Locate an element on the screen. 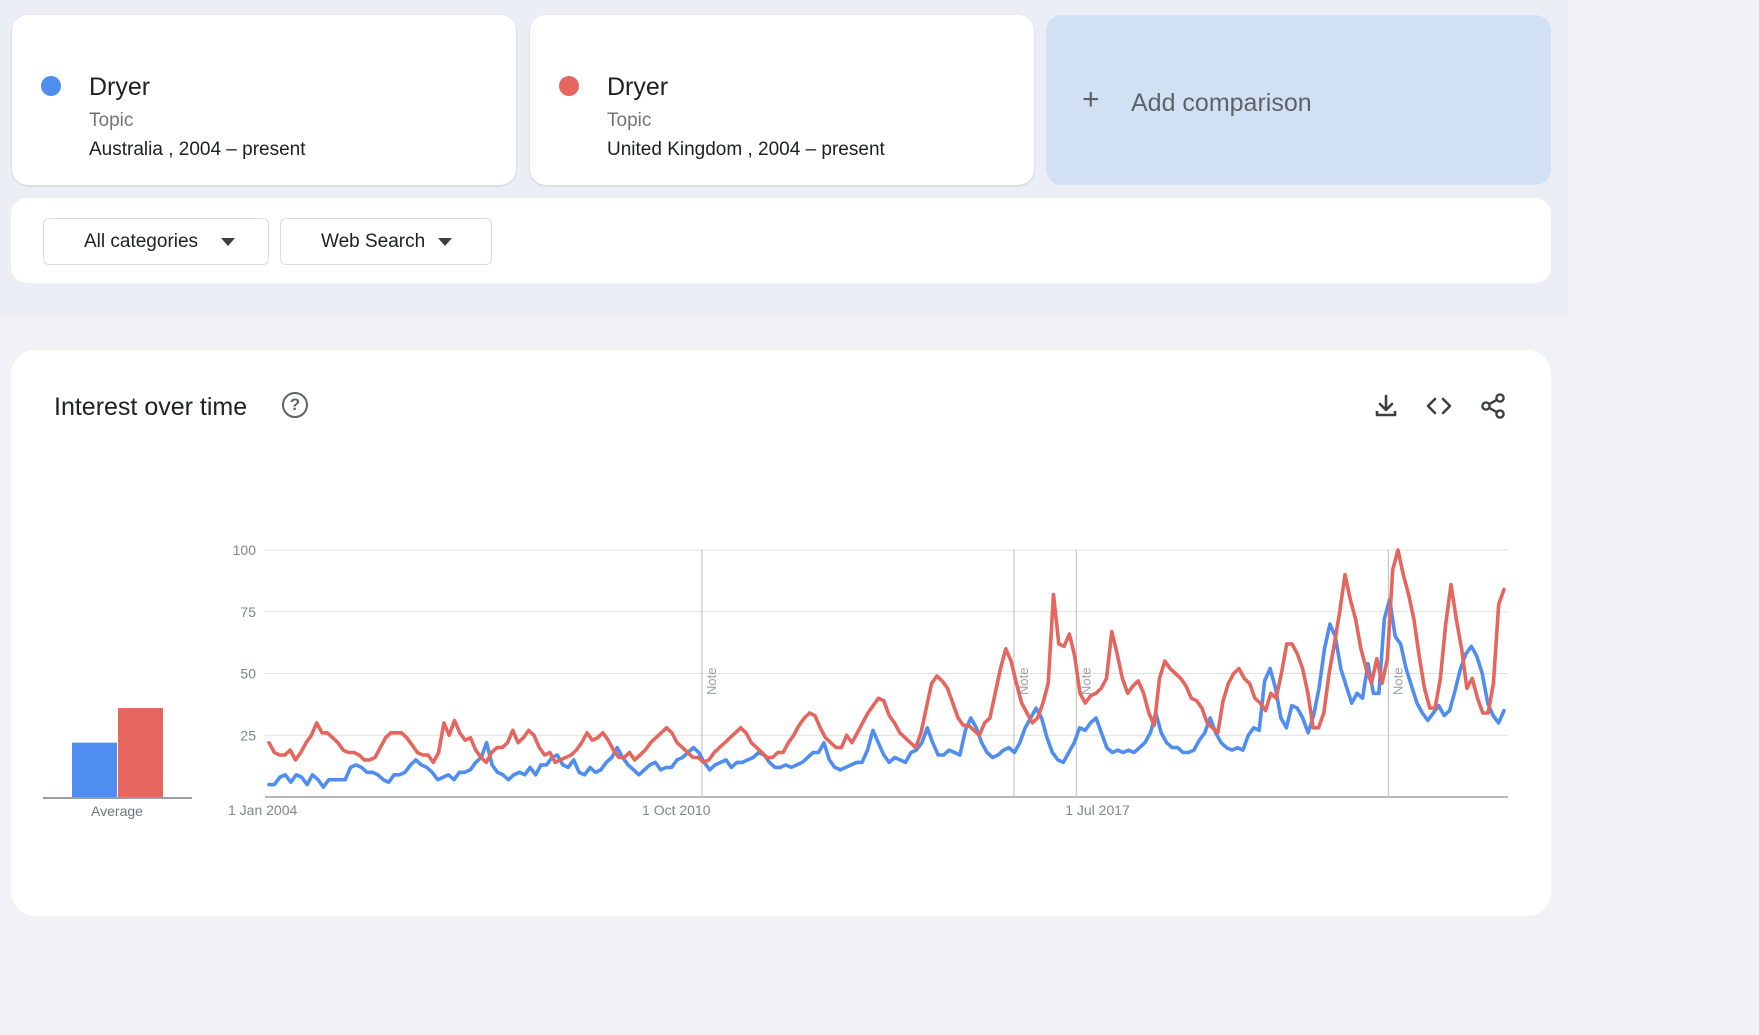 The height and width of the screenshot is (1035, 1759). help-icon: ? is located at coordinates (295, 405).